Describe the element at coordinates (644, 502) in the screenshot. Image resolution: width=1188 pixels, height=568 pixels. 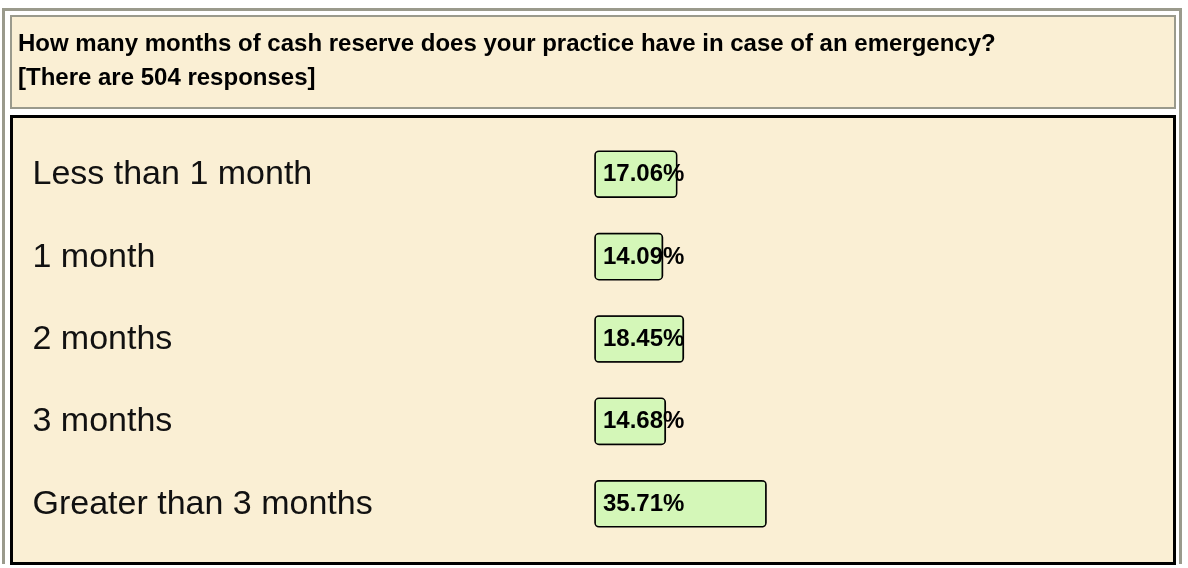
I see `data-label: 35.71%` at that location.